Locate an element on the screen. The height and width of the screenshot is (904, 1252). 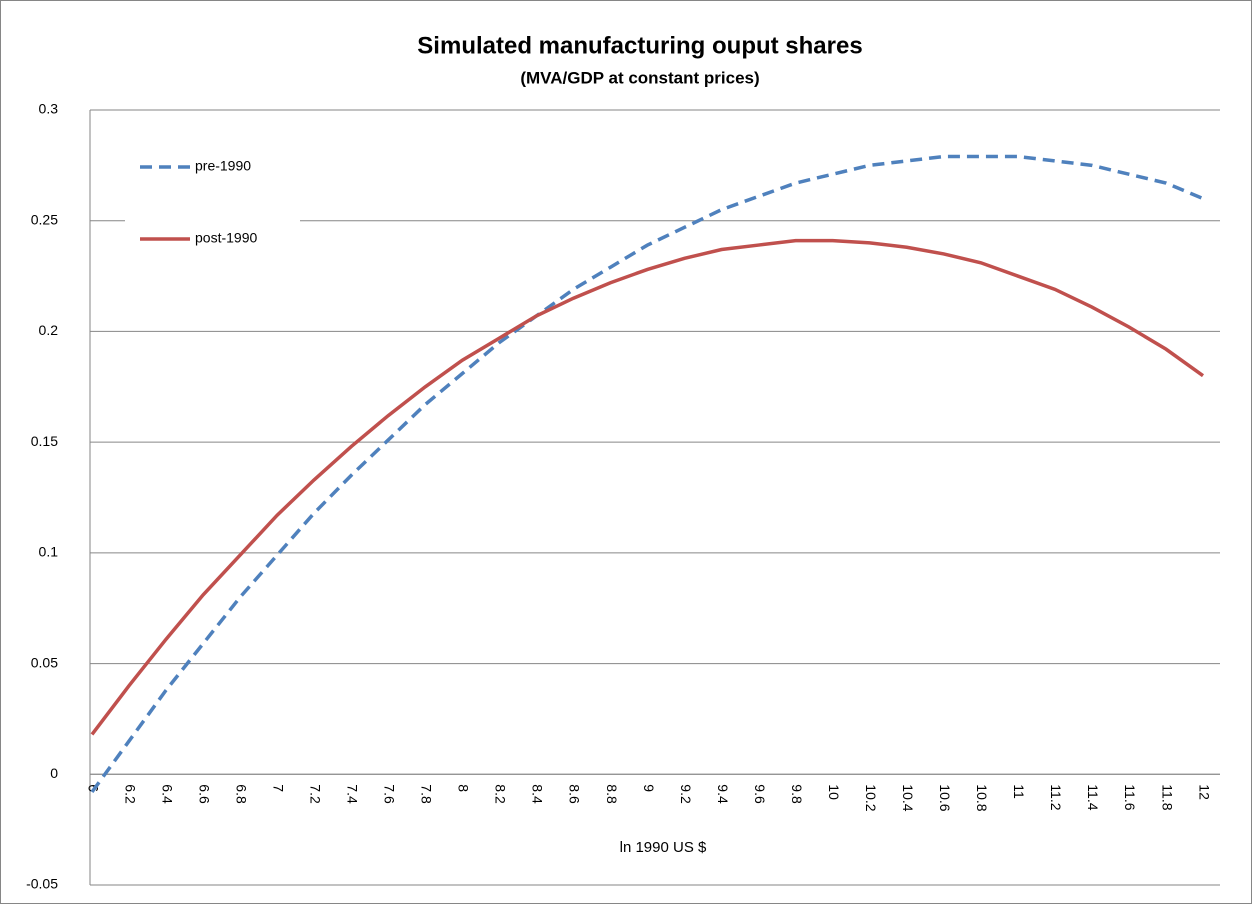
x-tick-label: 8.8 is located at coordinates (612, 794).